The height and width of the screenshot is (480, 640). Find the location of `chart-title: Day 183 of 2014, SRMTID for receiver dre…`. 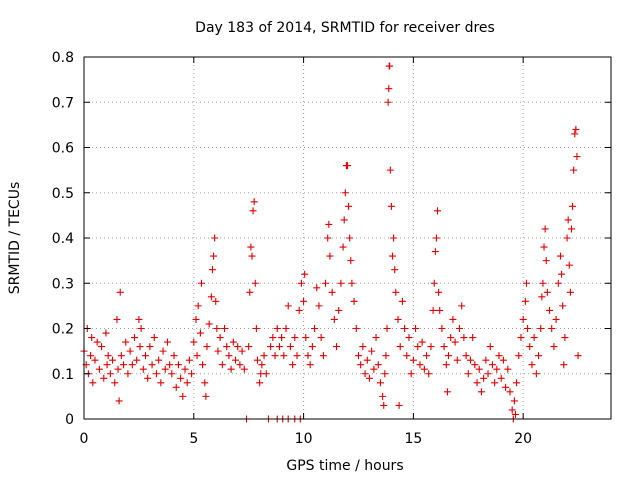

chart-title: Day 183 of 2014, SRMTID for receiver dre… is located at coordinates (345, 28).